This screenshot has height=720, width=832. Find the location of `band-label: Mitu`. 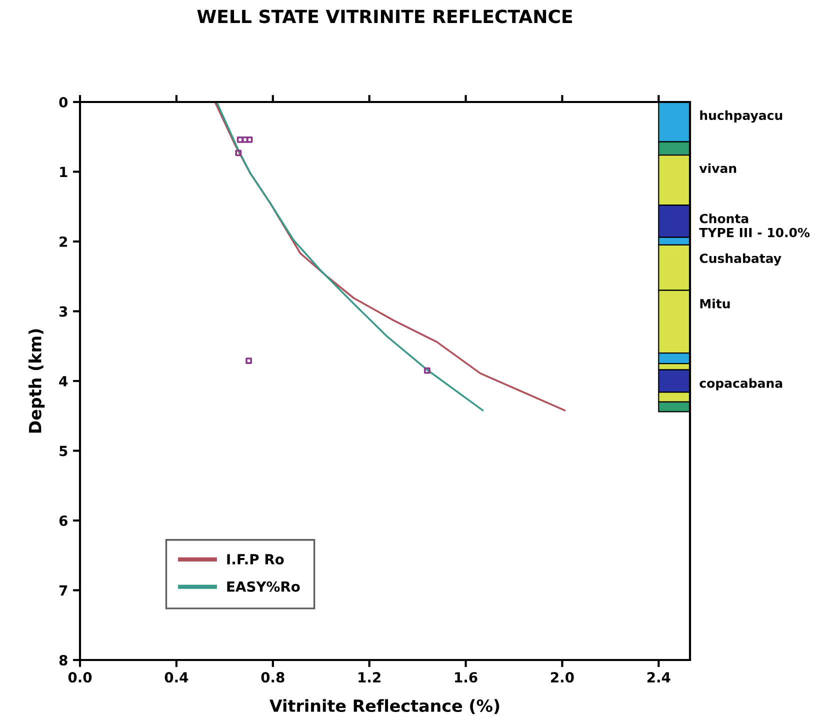

band-label: Mitu is located at coordinates (715, 303).